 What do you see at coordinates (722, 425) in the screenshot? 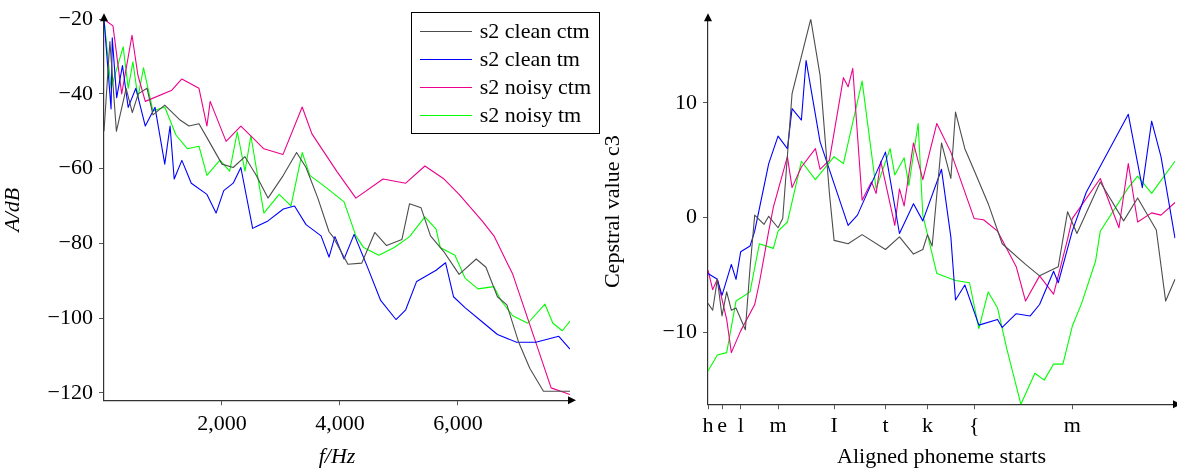
I see `x-tick-label: e` at bounding box center [722, 425].